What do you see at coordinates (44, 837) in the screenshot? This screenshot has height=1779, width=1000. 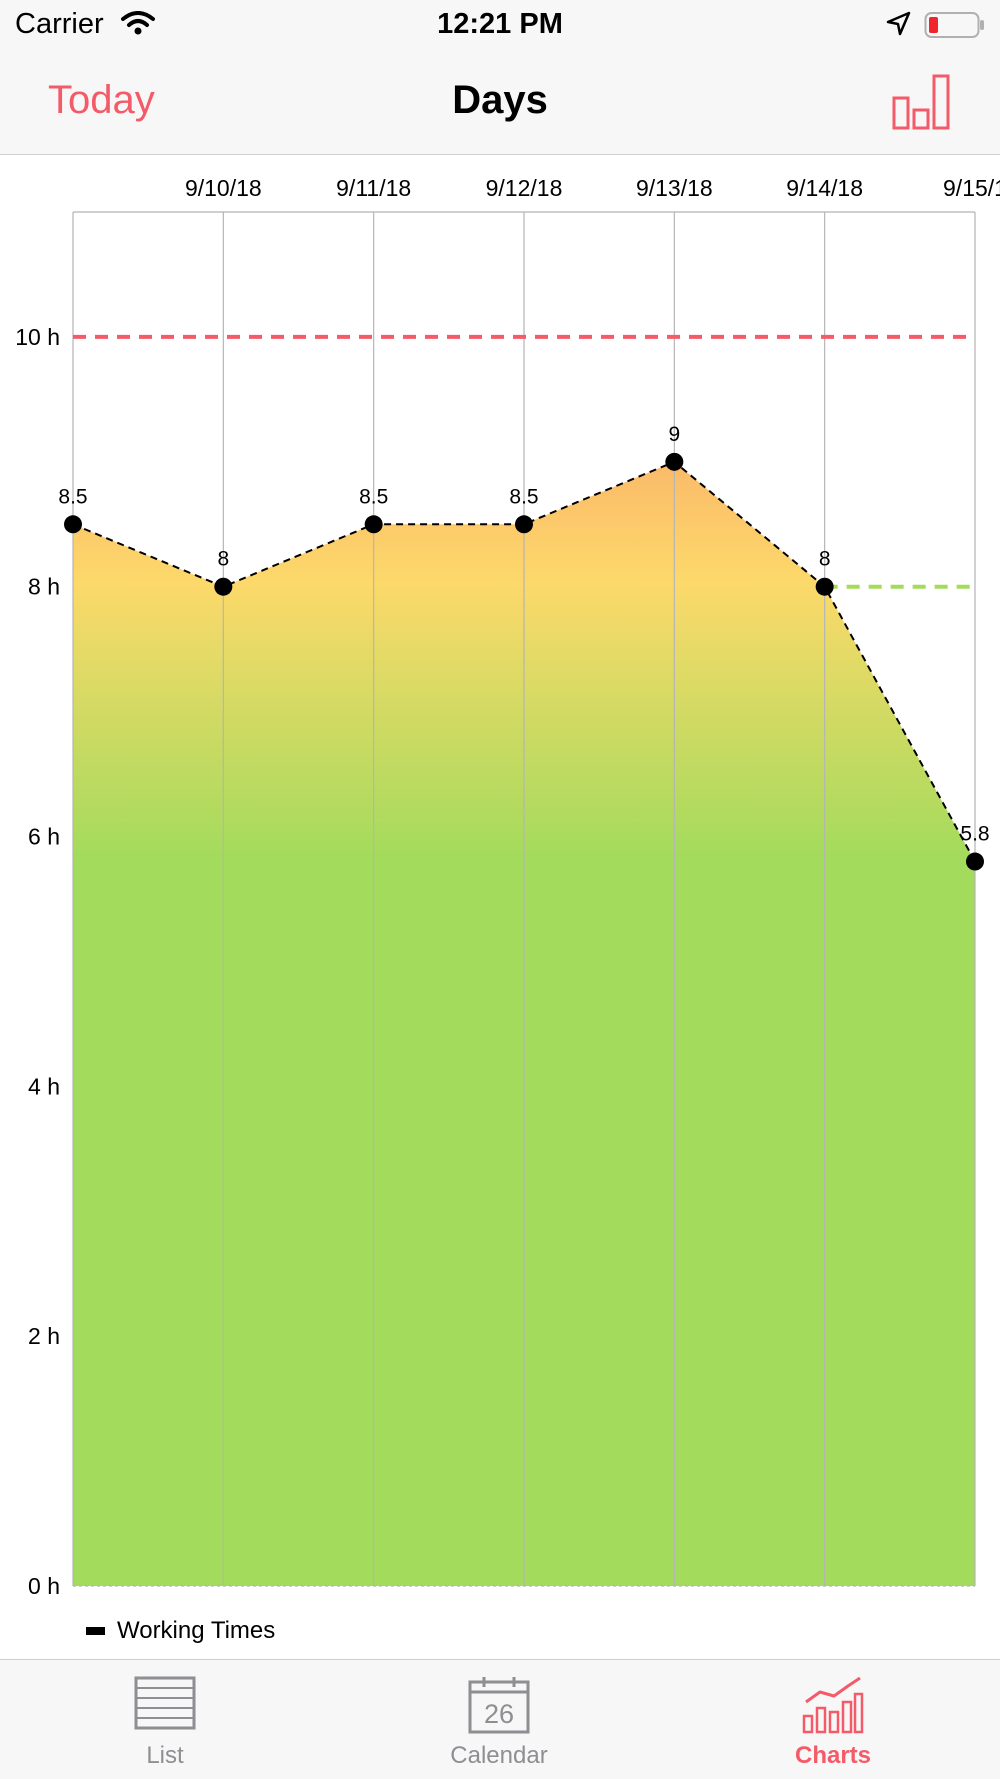 I see `y-tick-label: 6 h` at bounding box center [44, 837].